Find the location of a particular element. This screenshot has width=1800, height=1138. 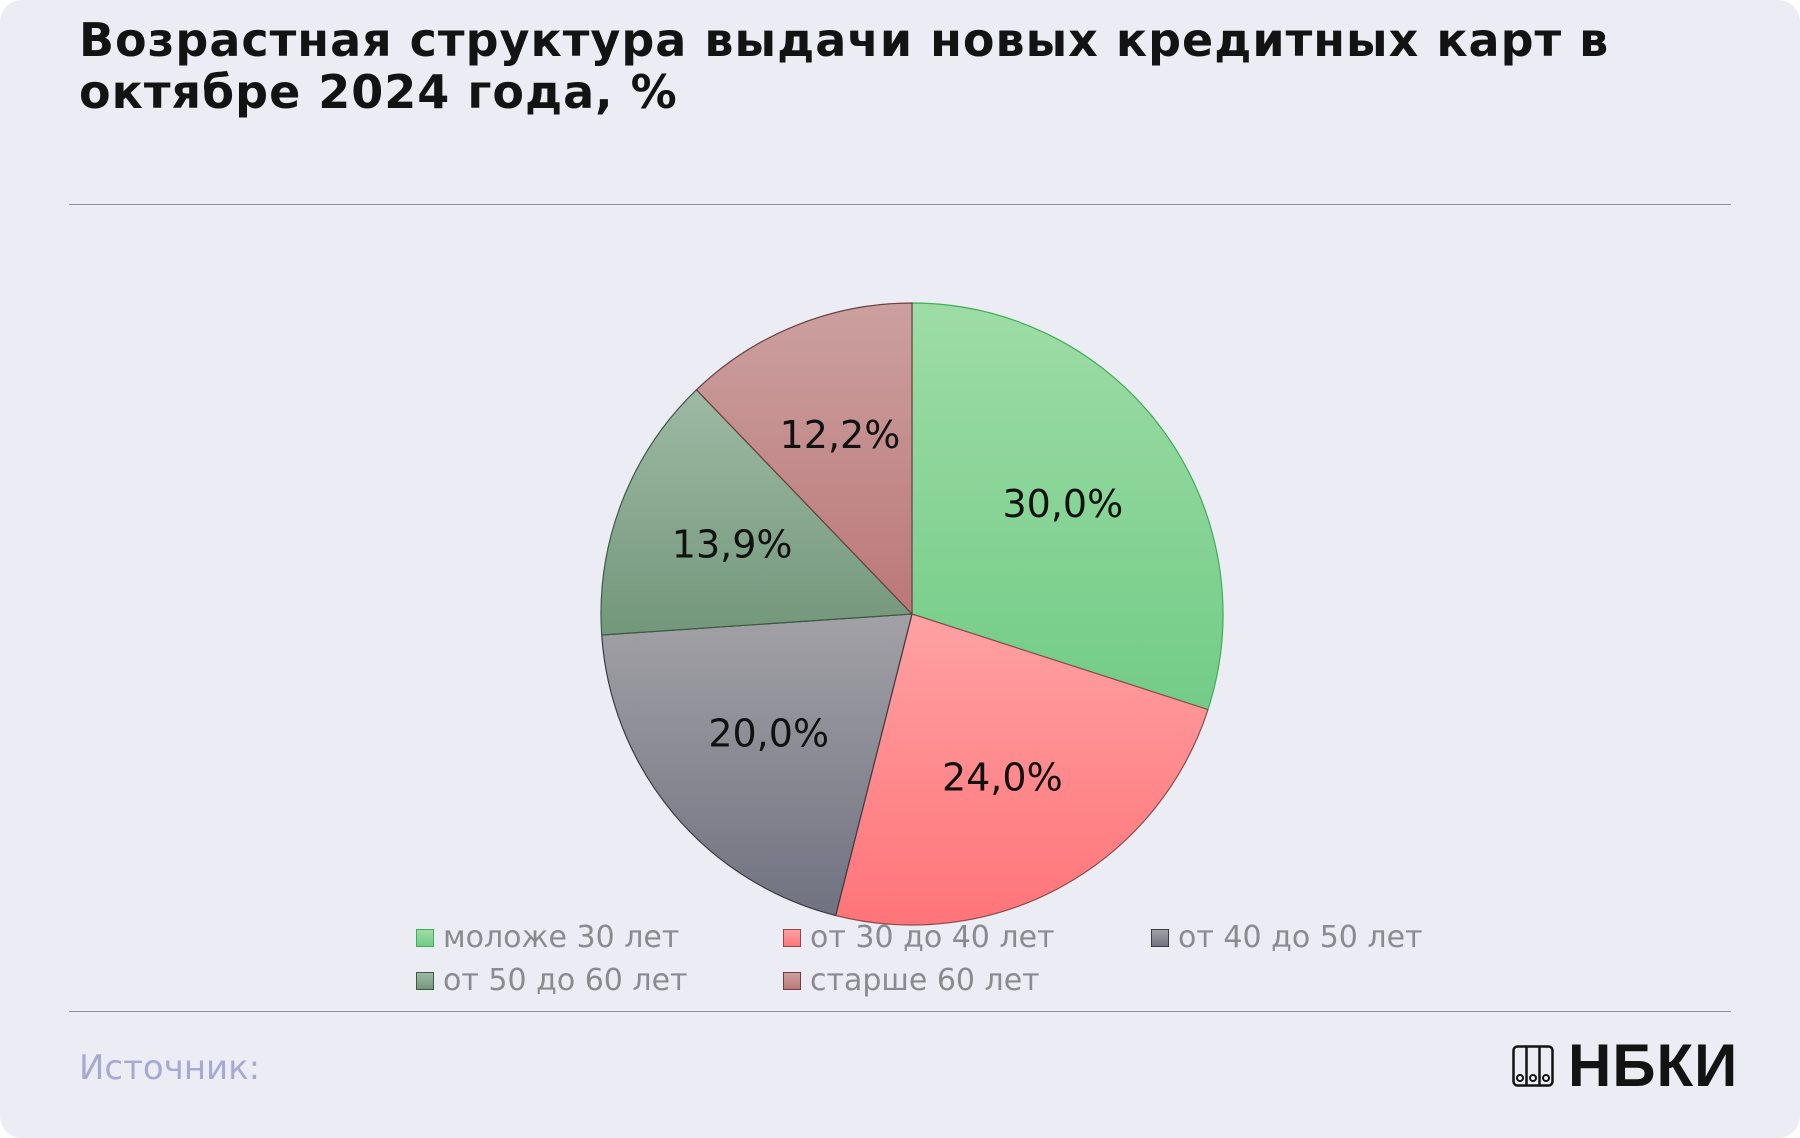

data-label-under-30: 30,0% is located at coordinates (1062, 504).